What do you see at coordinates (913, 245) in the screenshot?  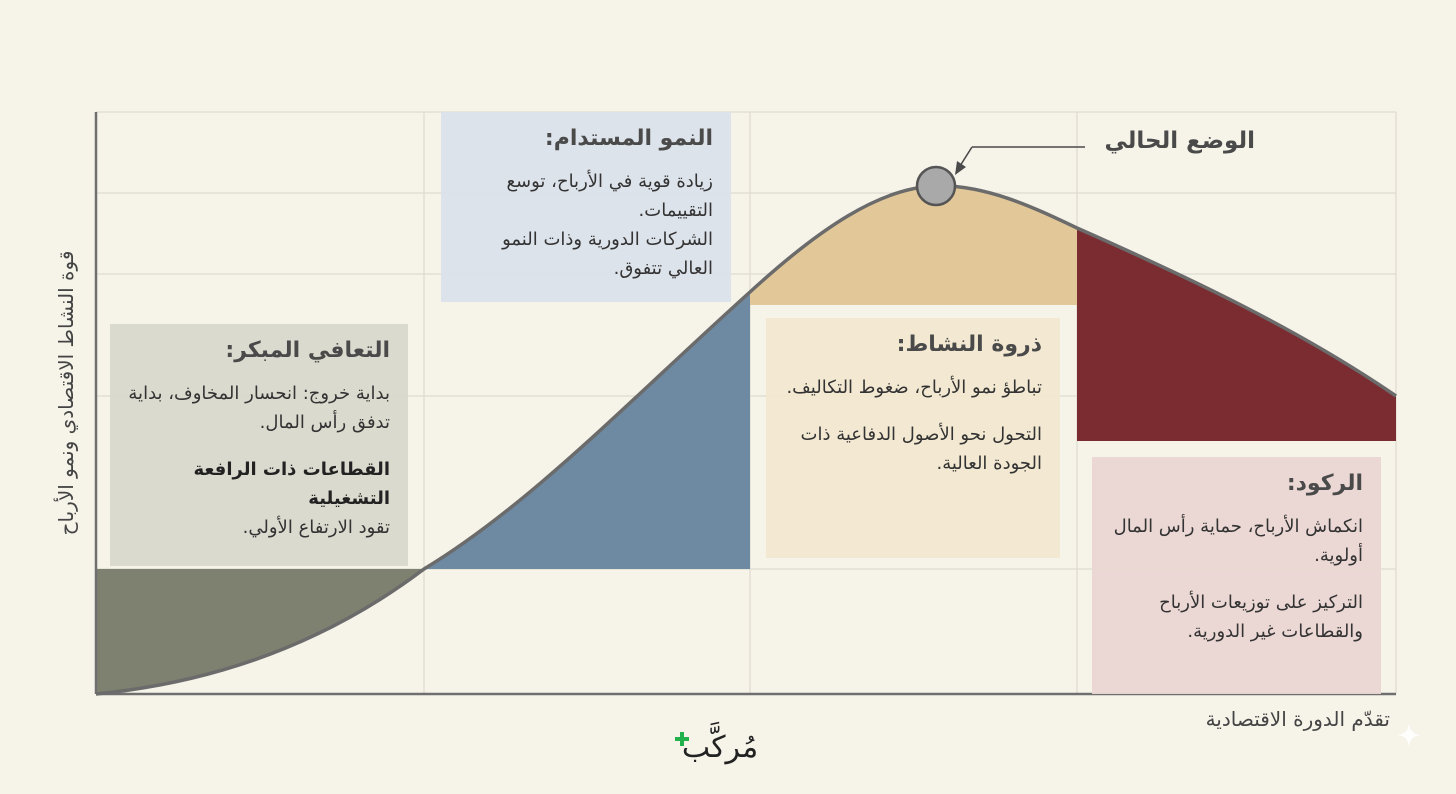 I see `phase-fill-peak` at bounding box center [913, 245].